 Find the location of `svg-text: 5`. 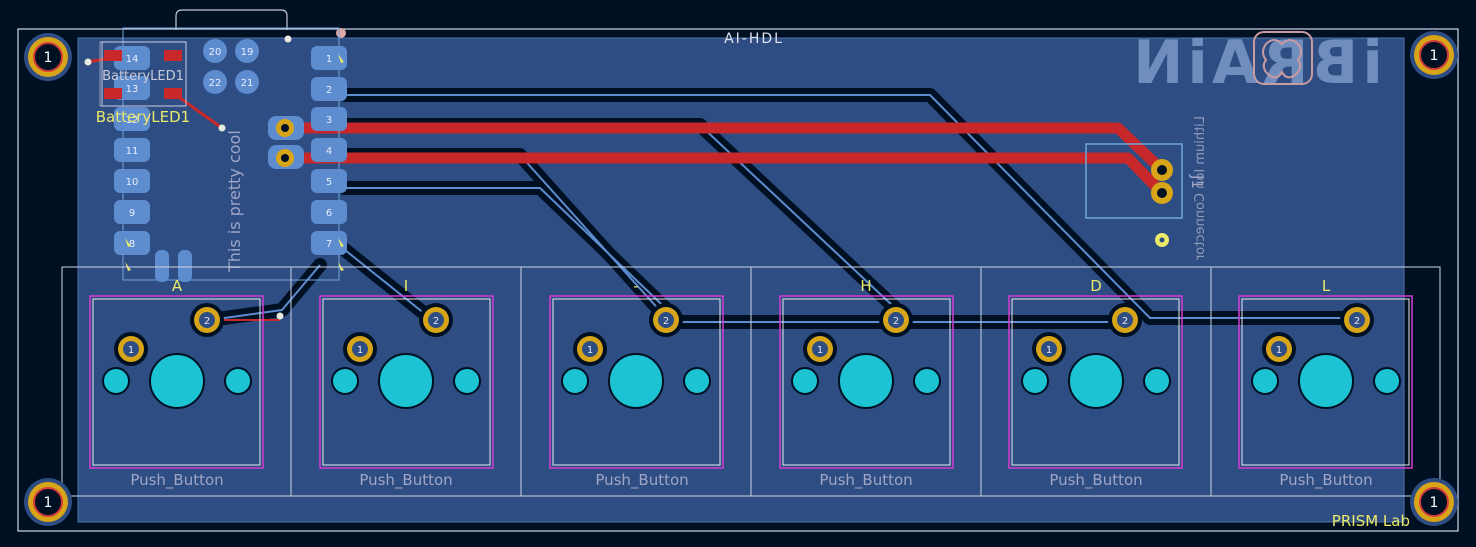

svg-text: 5 is located at coordinates (329, 182).